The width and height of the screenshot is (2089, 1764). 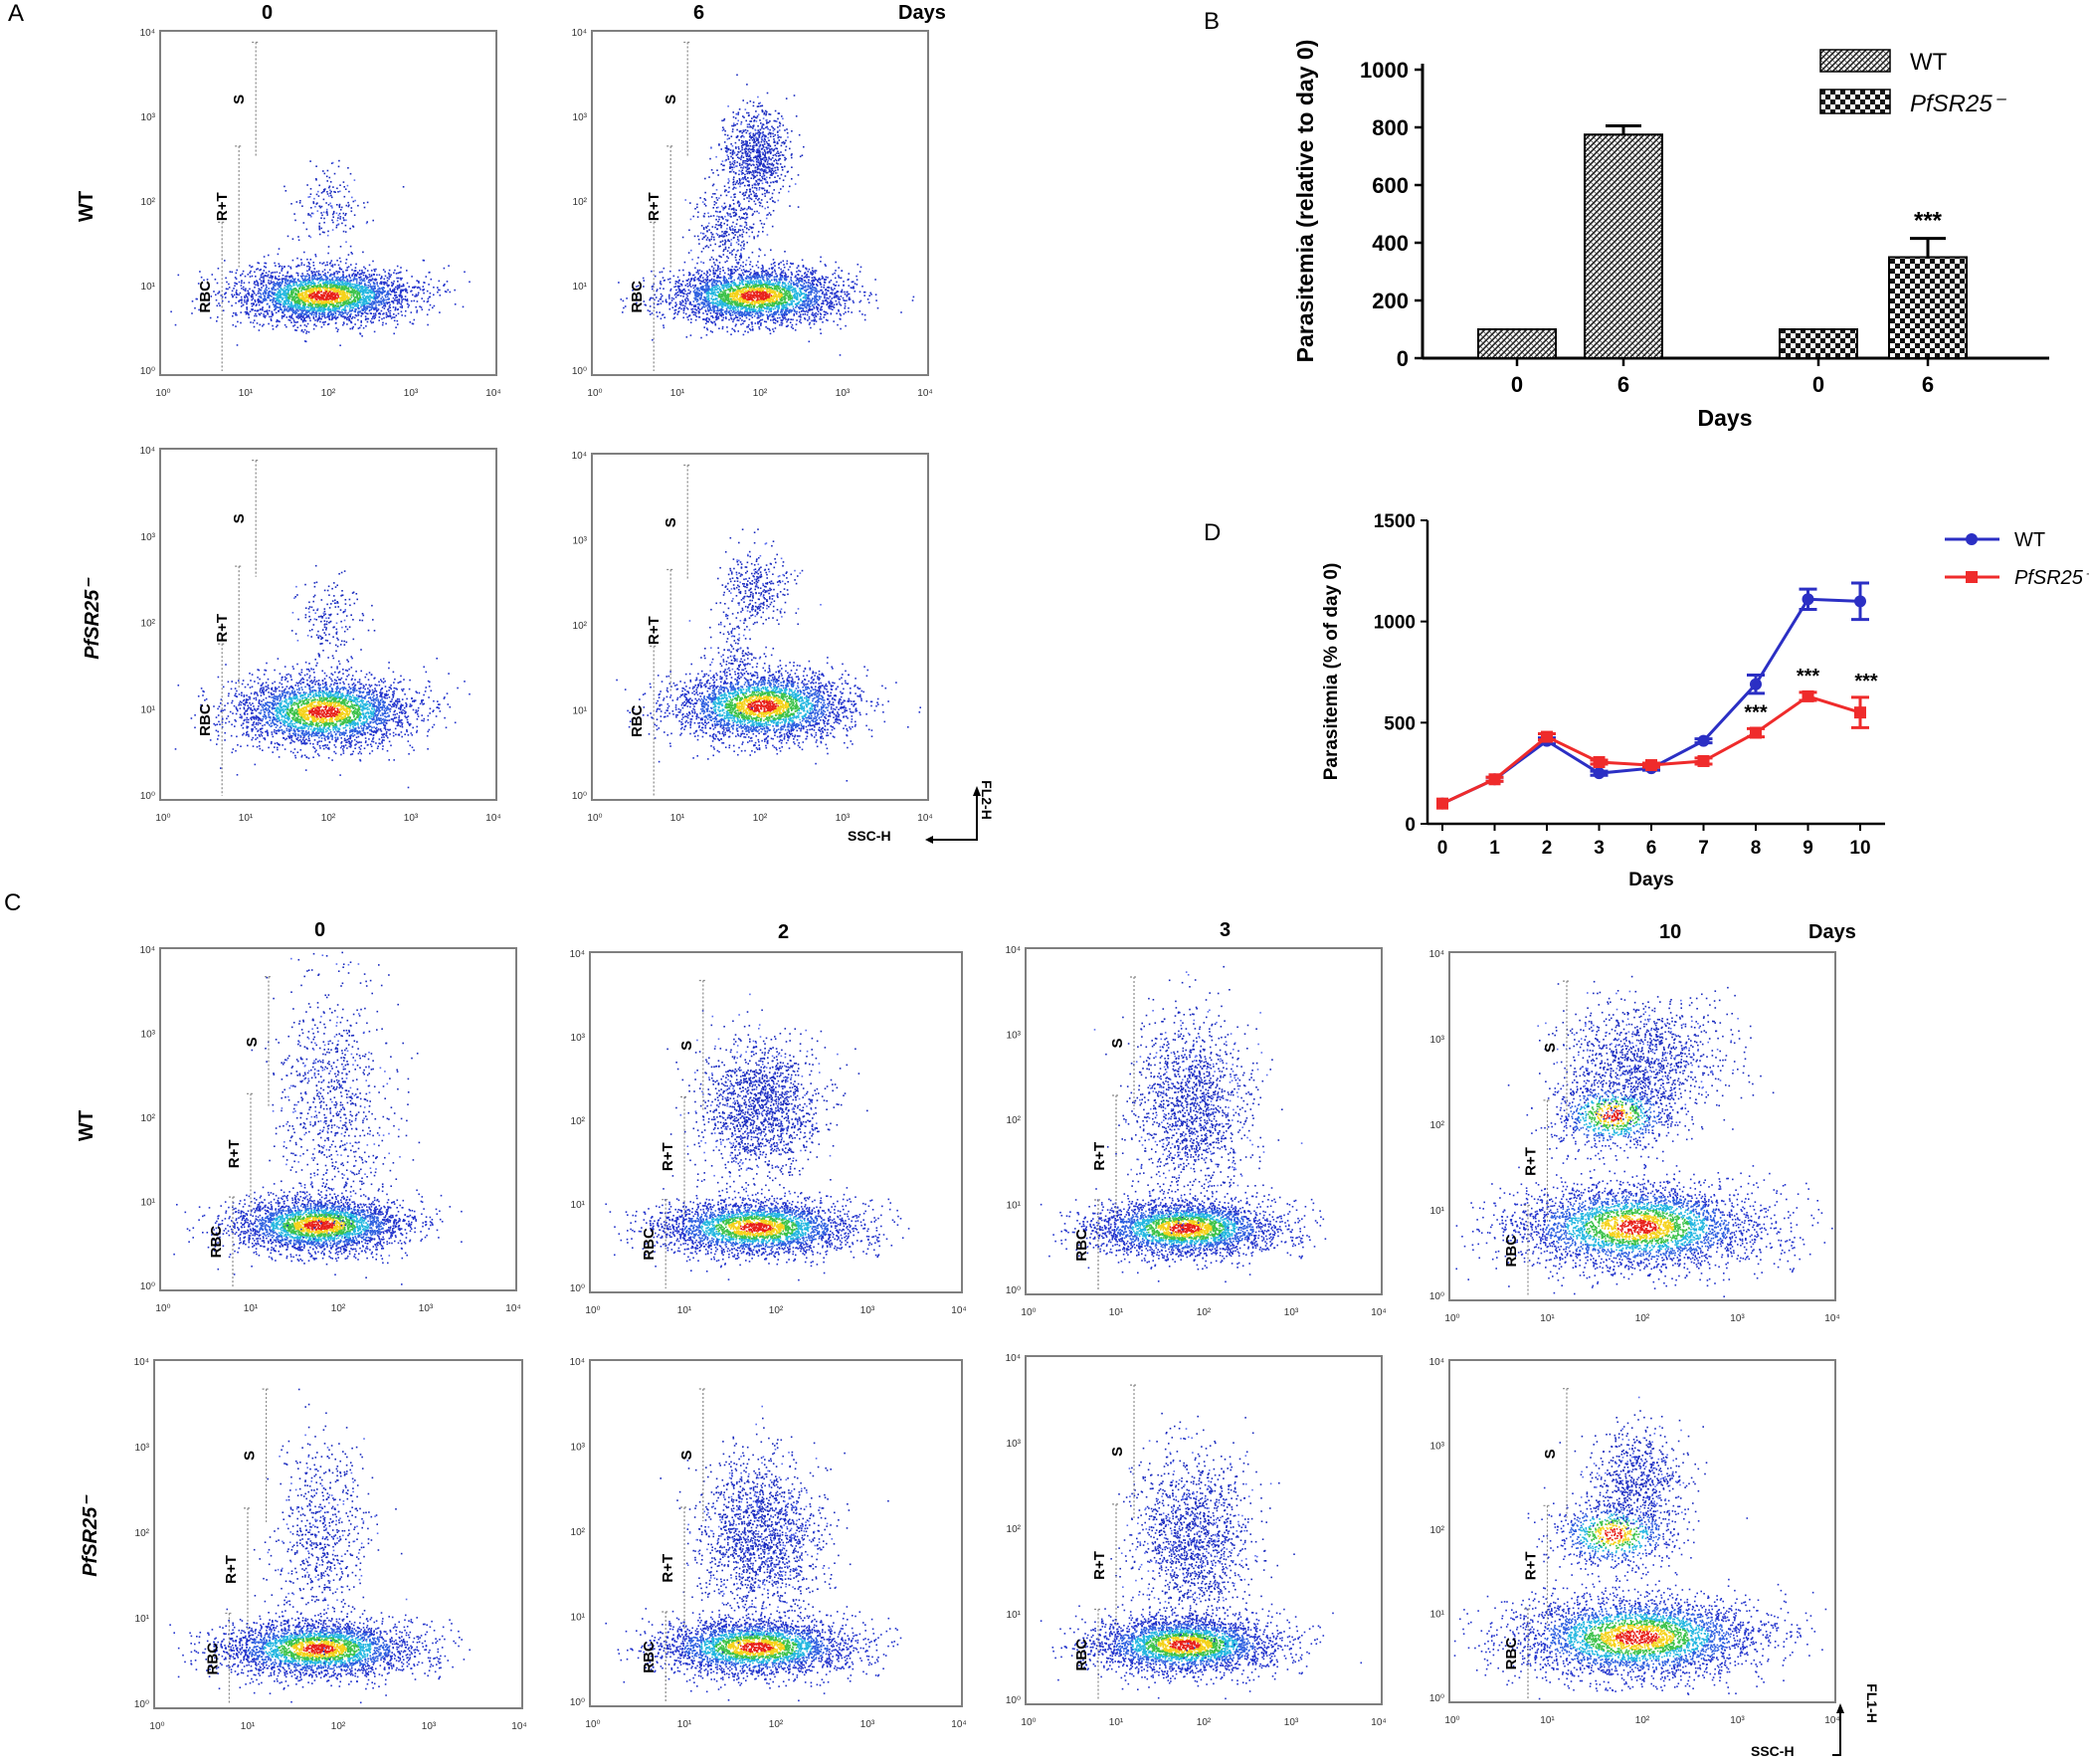 What do you see at coordinates (1204, 1121) in the screenshot?
I see `facs-c-wt-day3: RBC R+T S` at bounding box center [1204, 1121].